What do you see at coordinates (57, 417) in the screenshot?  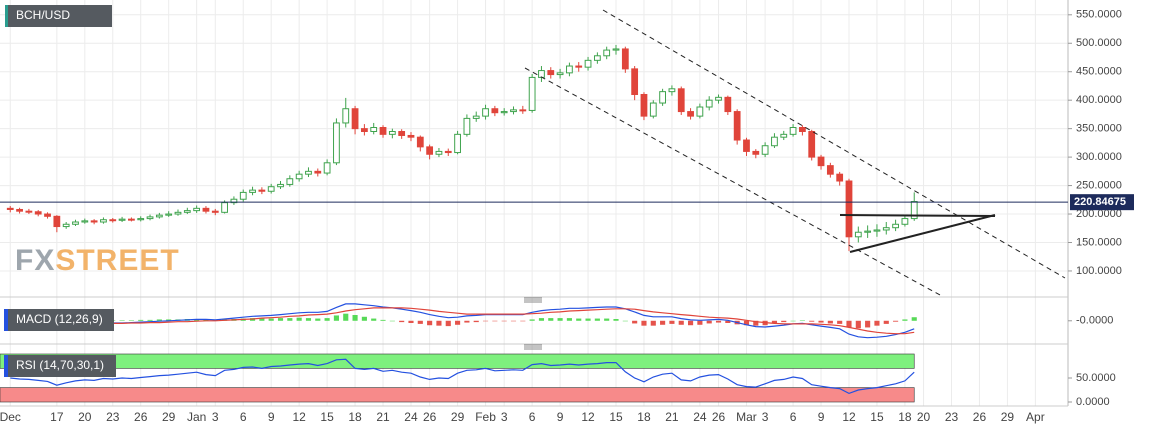 I see `x-tick-label: 17` at bounding box center [57, 417].